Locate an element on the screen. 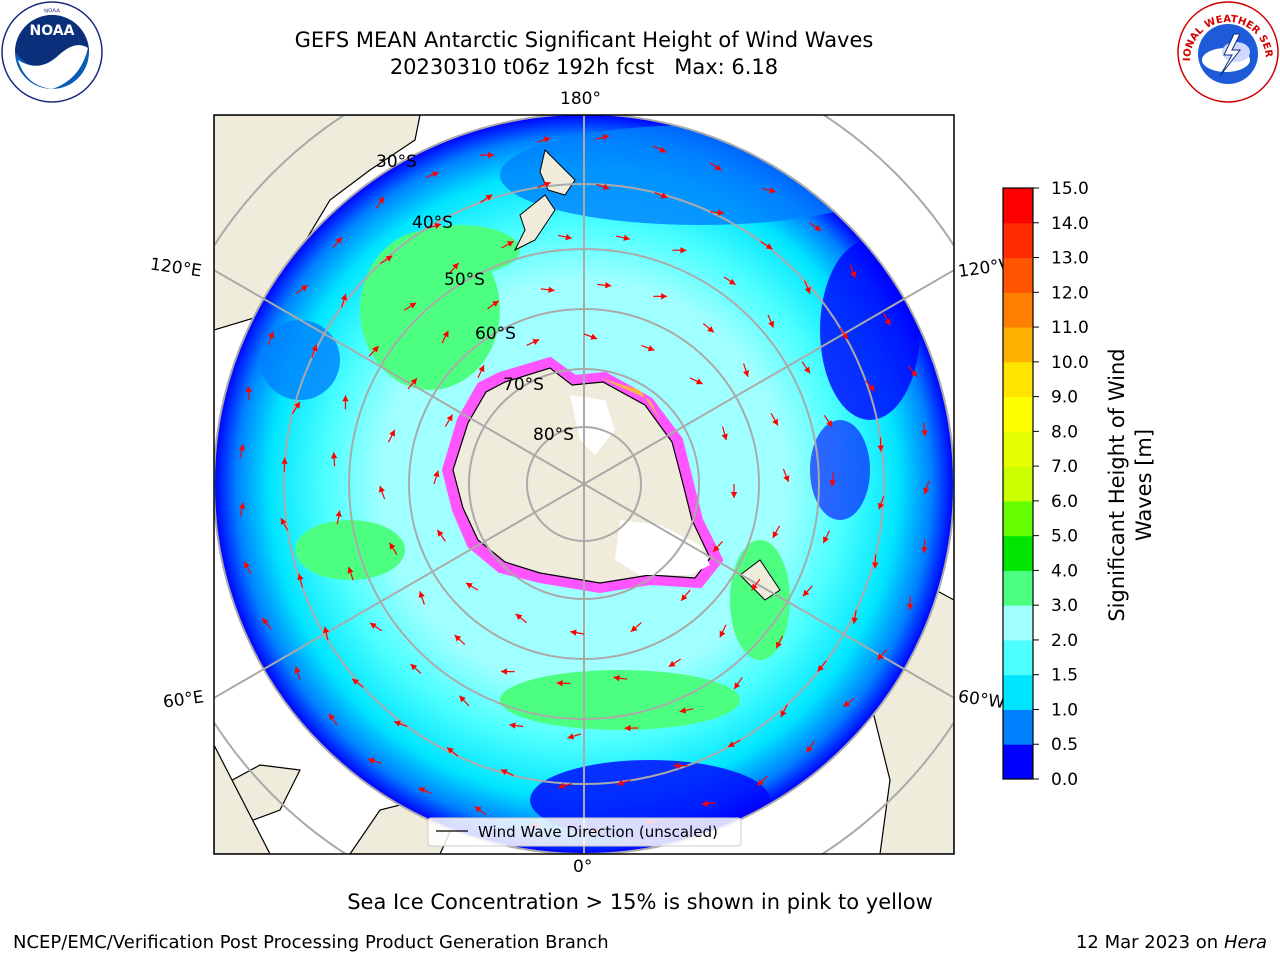 This screenshot has width=1280, height=960. lat-label-80s: 80°S is located at coordinates (553, 435).